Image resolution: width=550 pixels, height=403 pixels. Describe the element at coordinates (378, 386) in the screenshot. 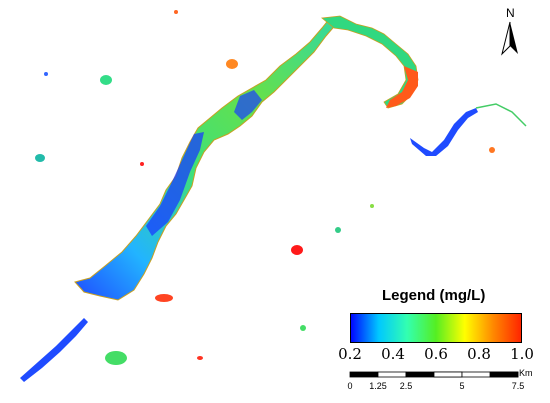

I see `scale-label-1: 1.25` at that location.